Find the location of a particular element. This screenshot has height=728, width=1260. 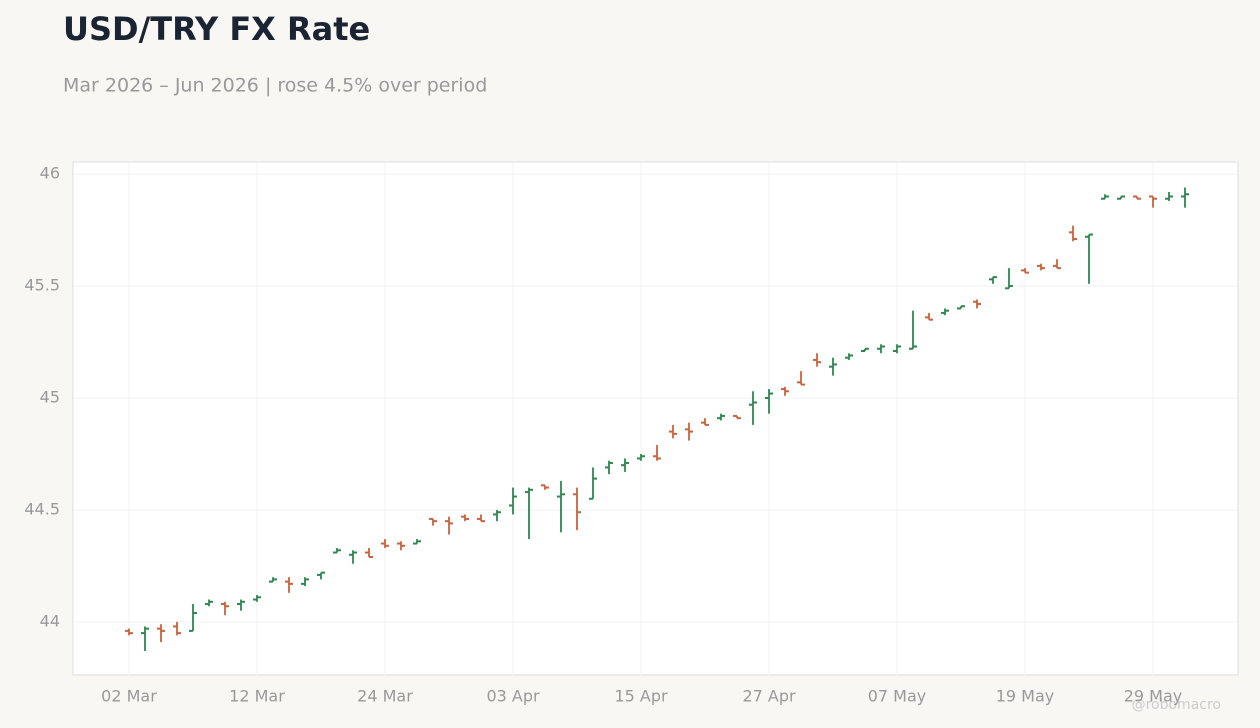

y-tick-label: 44.5 is located at coordinates (42, 508).